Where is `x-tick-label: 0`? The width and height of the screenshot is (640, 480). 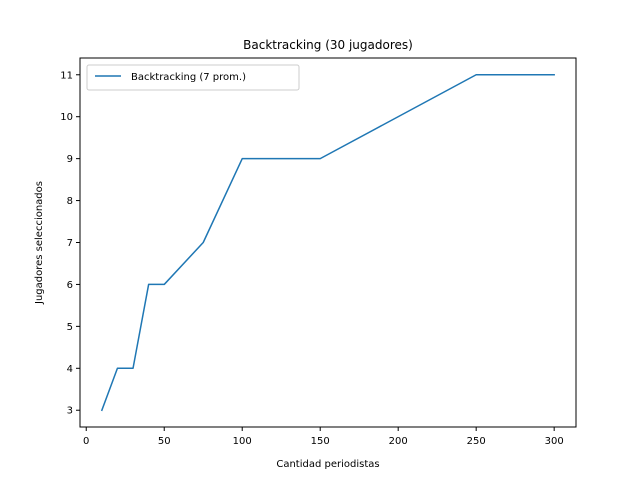 x-tick-label: 0 is located at coordinates (86, 441).